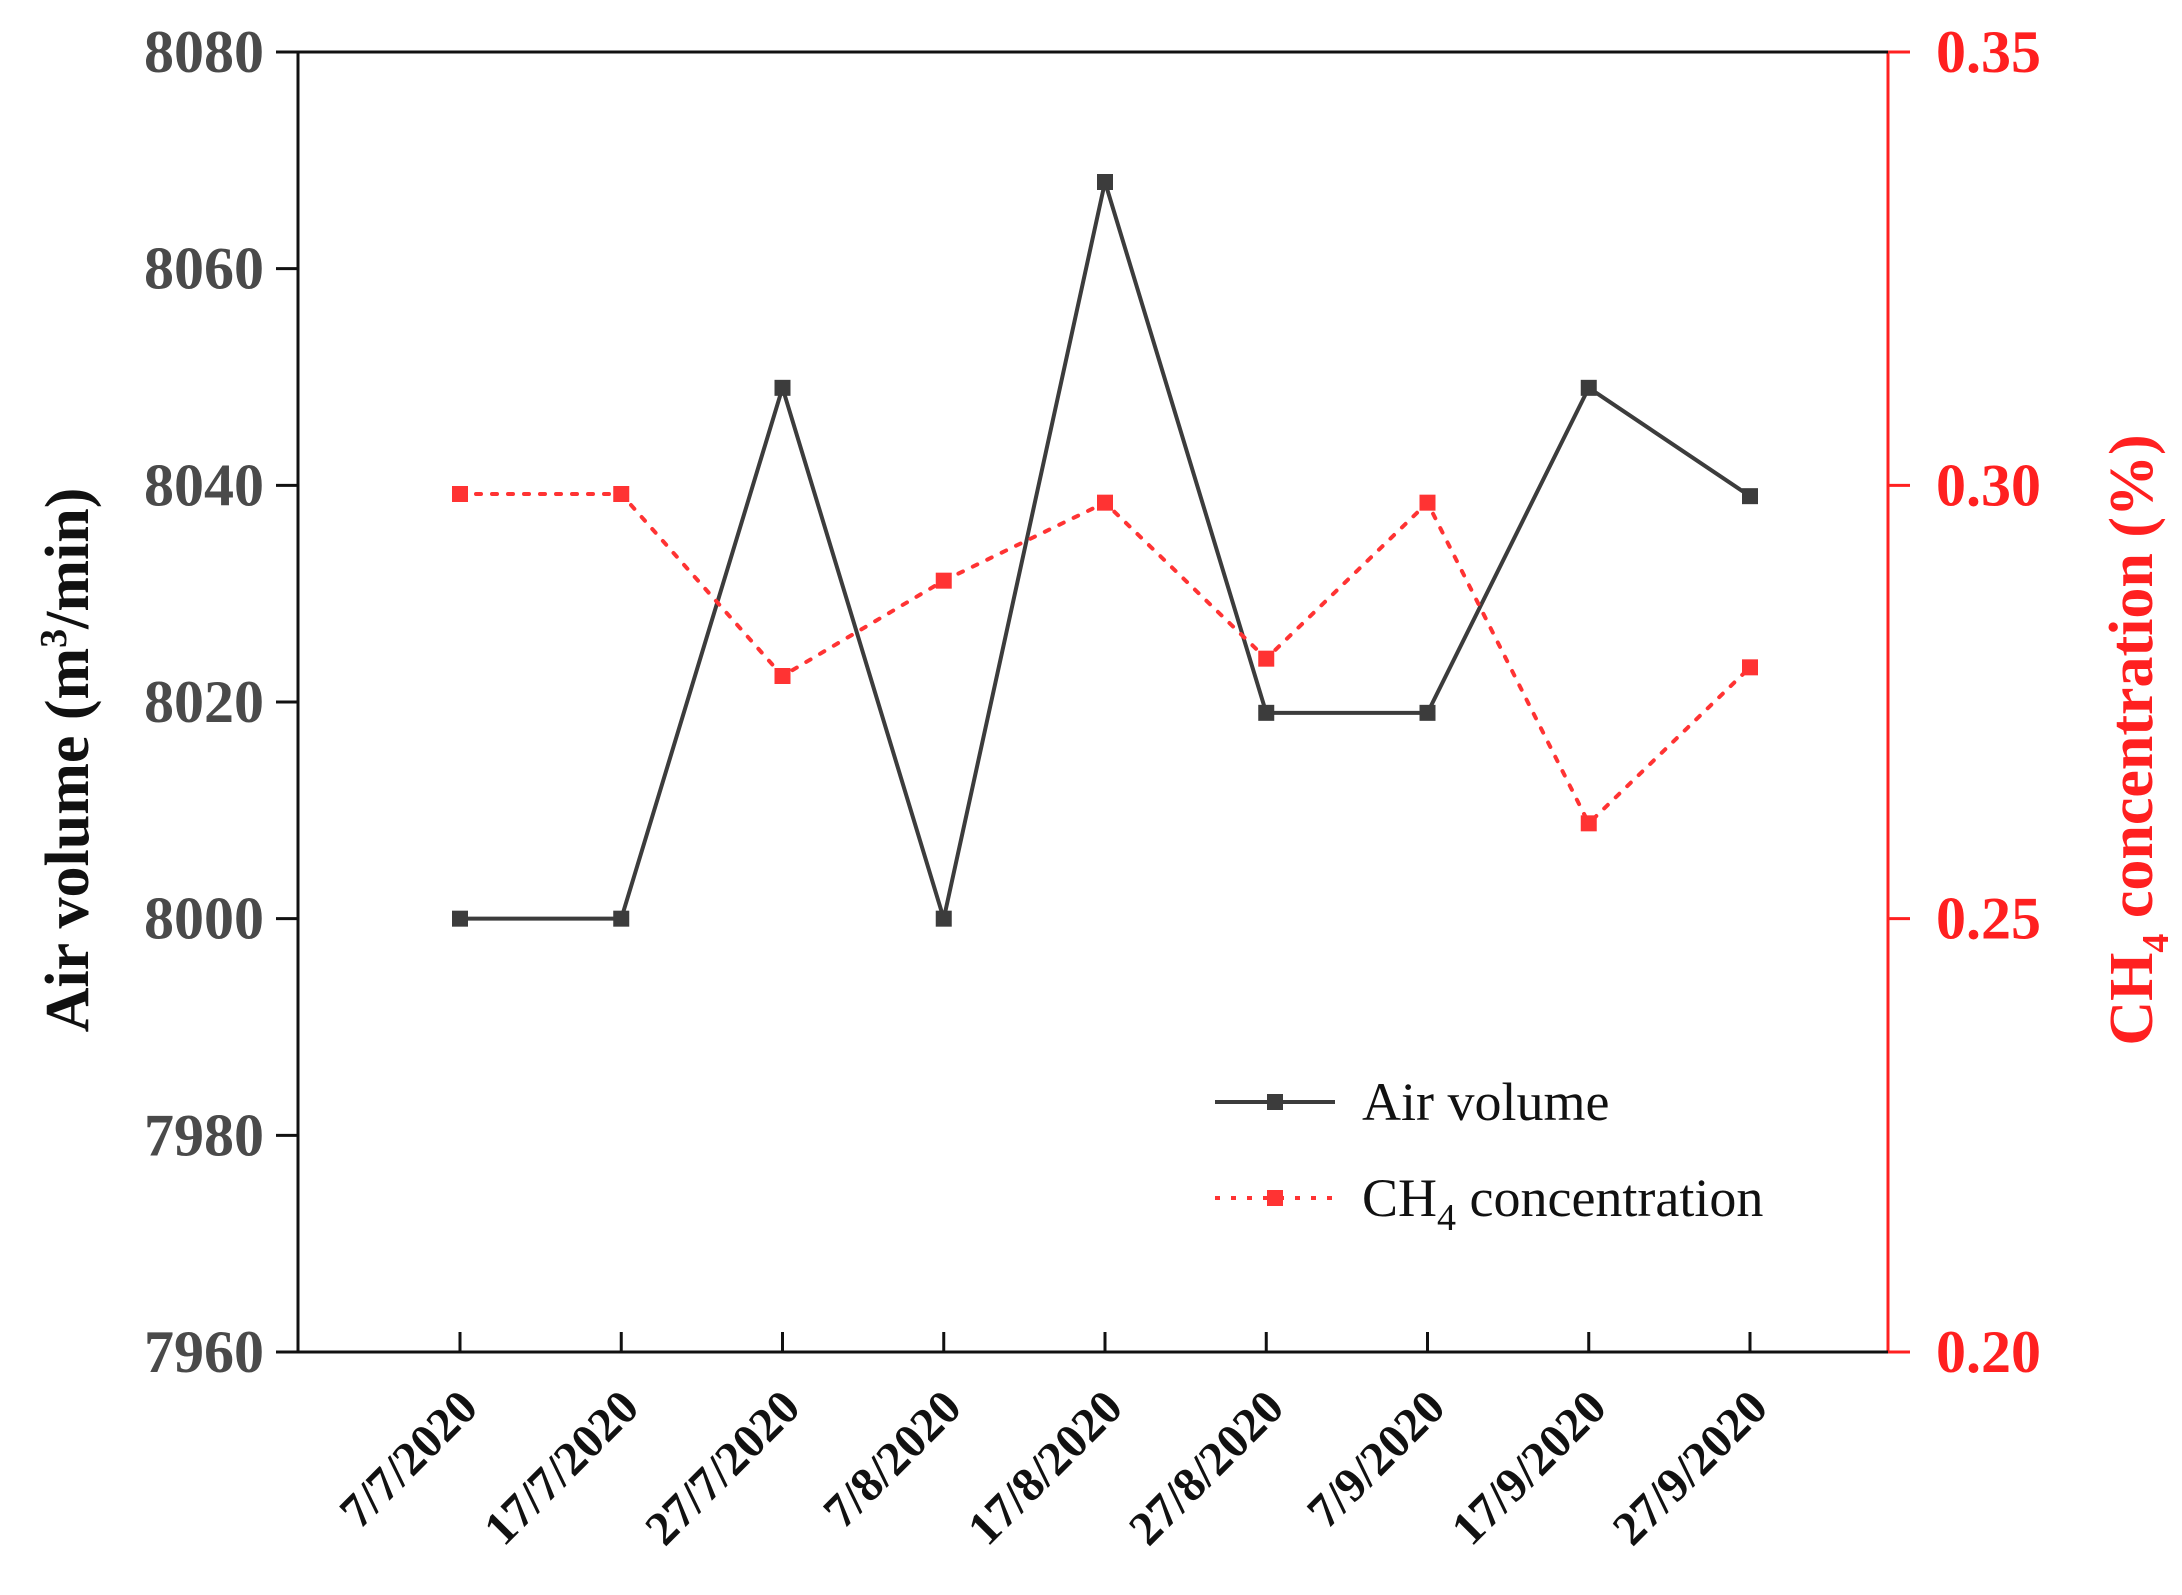 The height and width of the screenshot is (1595, 2182). I want to click on x-tick-label: 27/8/2020, so click(1206, 1467).